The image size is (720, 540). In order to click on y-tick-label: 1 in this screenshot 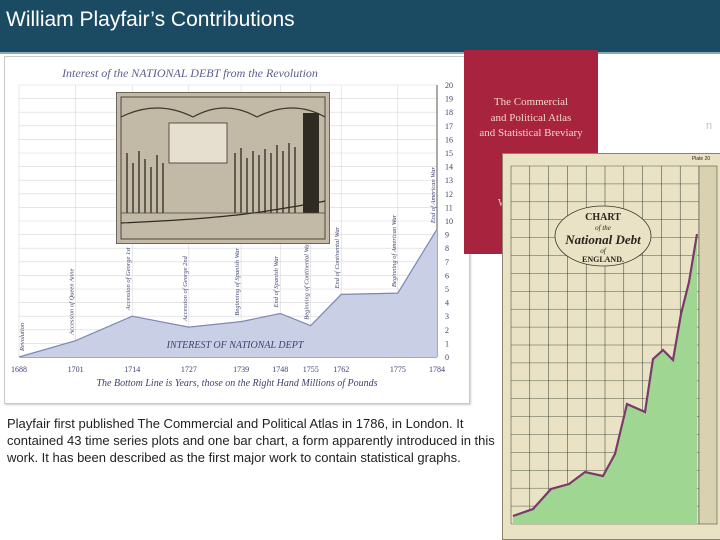, I will do `click(447, 343)`.